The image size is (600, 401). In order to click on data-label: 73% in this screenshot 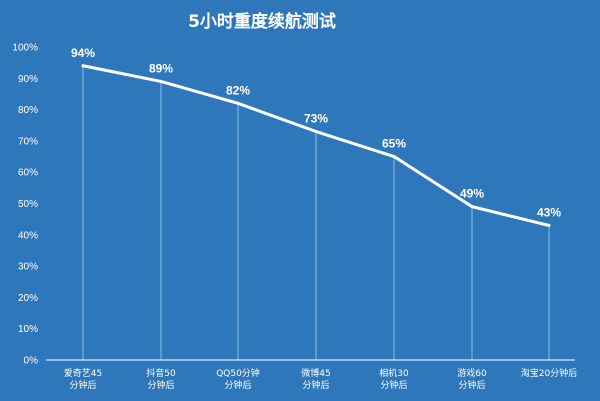, I will do `click(316, 119)`.